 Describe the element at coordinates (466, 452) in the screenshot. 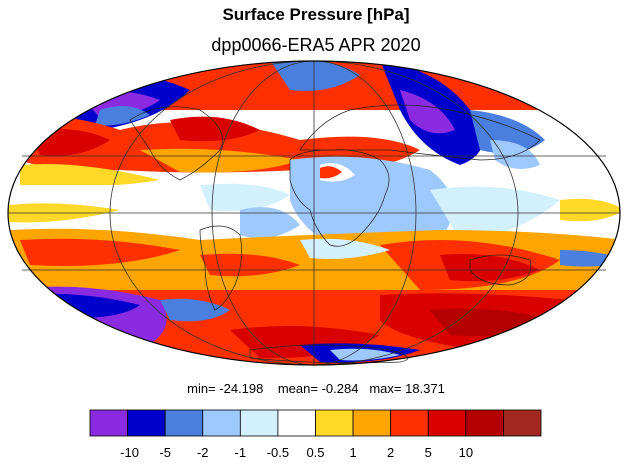

I see `colorbar-tick-label: 10` at that location.